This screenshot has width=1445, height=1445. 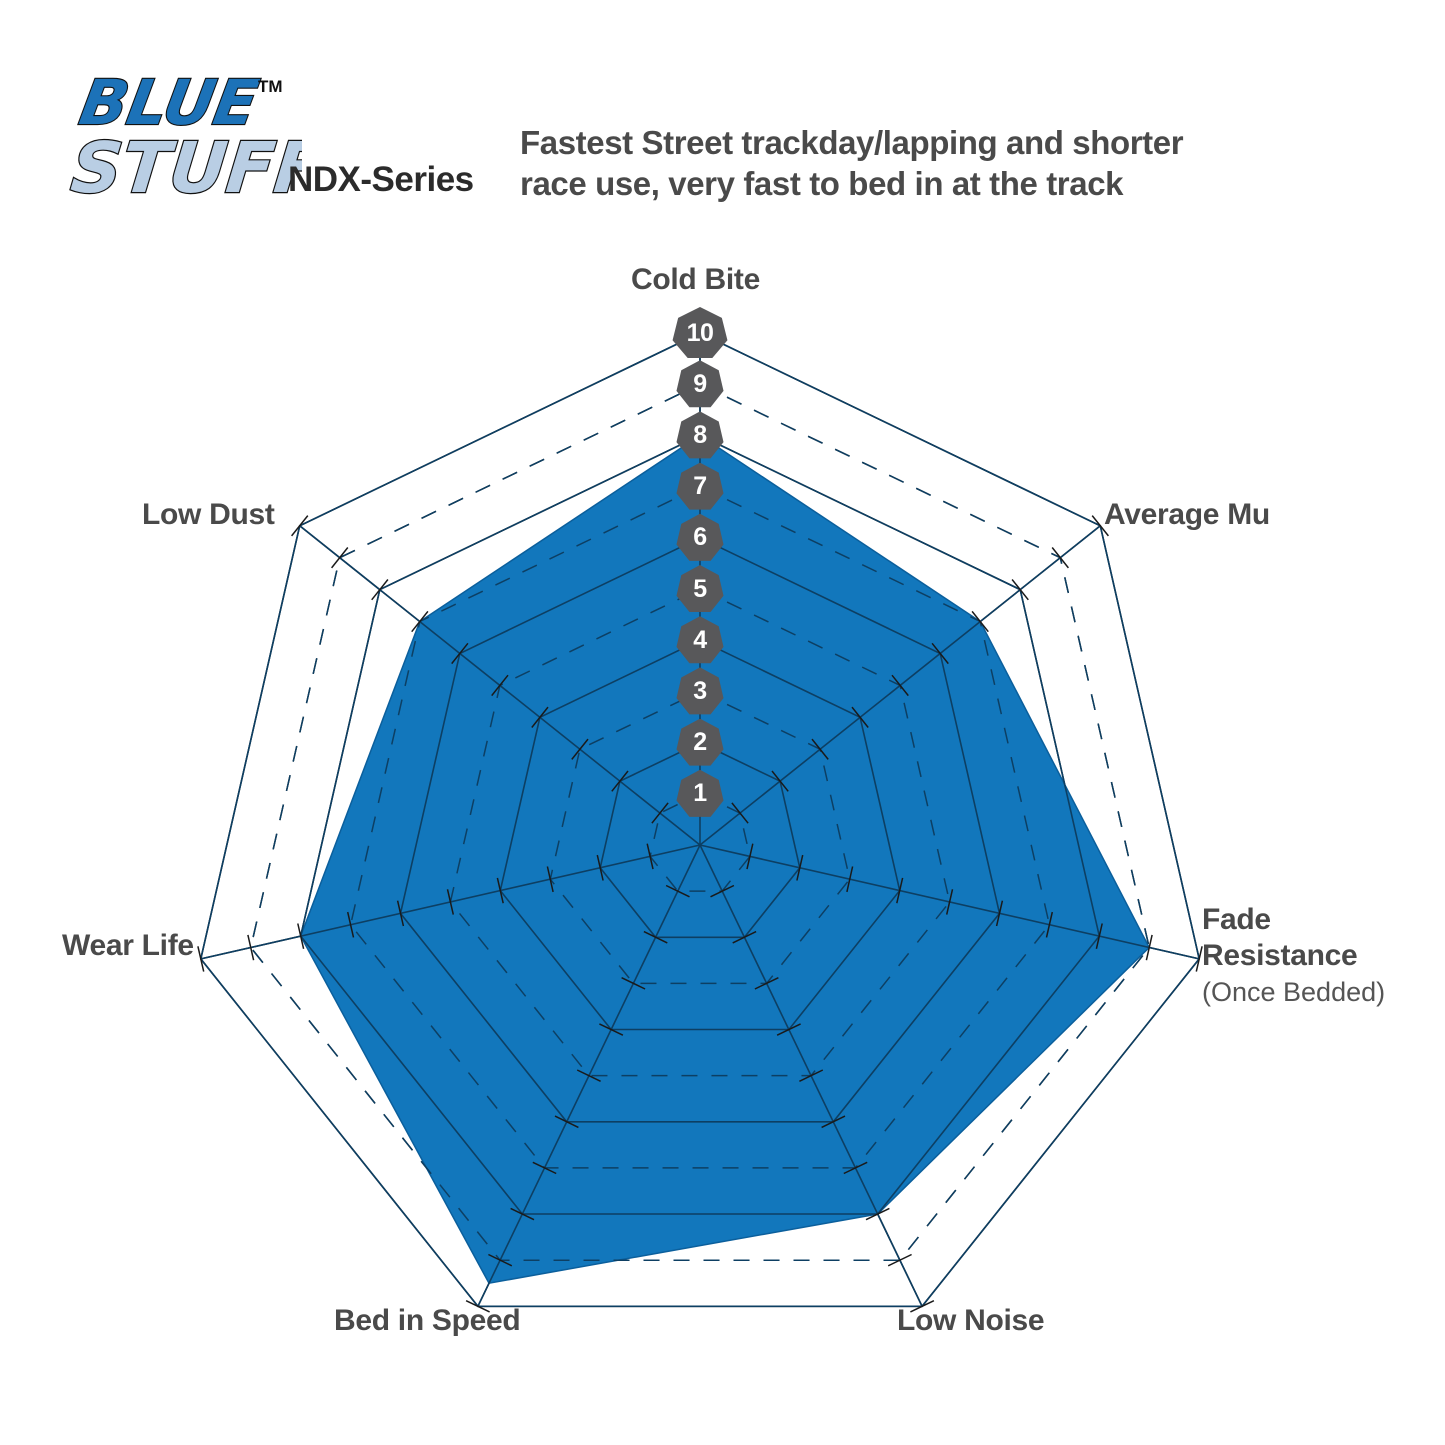 I want to click on logo-word-stuff: STUFF, so click(x=184, y=168).